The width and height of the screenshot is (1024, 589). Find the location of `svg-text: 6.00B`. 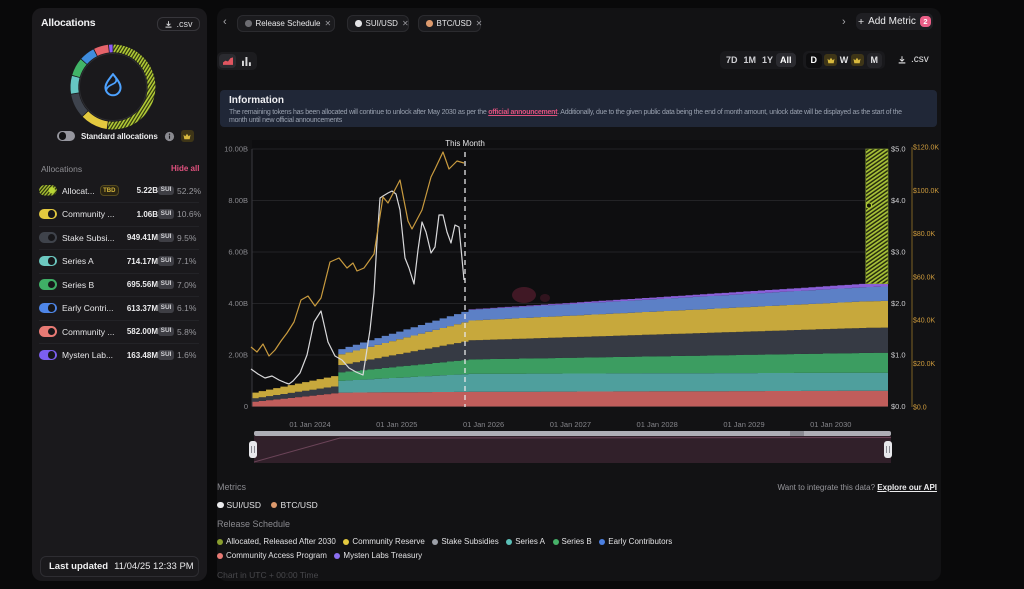

svg-text: 6.00B is located at coordinates (238, 252).